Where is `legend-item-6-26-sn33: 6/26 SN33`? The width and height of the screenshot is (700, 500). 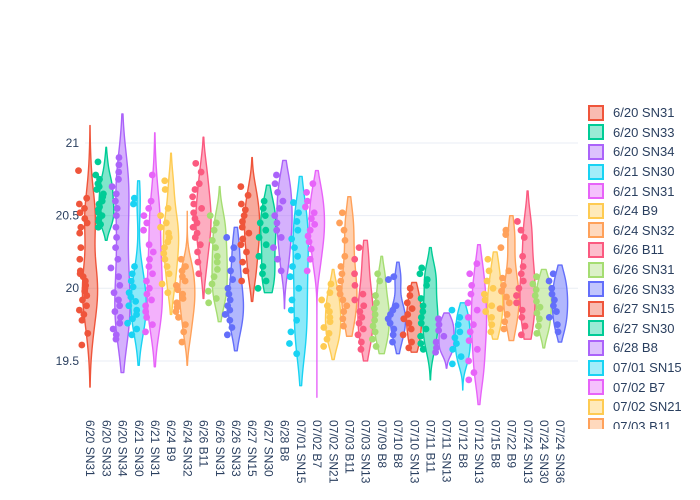
legend-item-6-26-sn33: 6/26 SN33 is located at coordinates (644, 289).